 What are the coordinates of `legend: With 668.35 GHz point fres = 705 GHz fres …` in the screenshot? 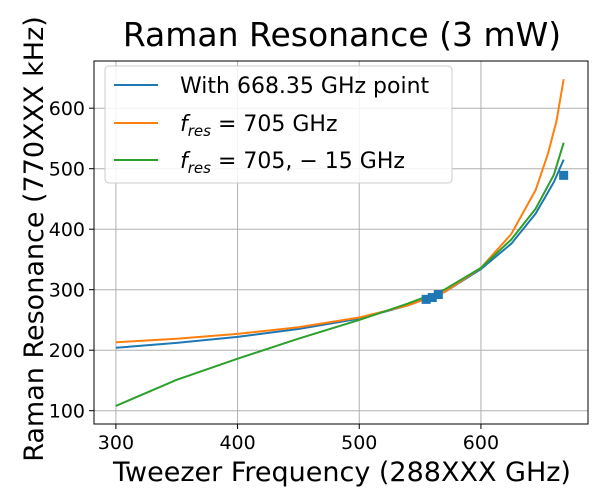 It's located at (278, 124).